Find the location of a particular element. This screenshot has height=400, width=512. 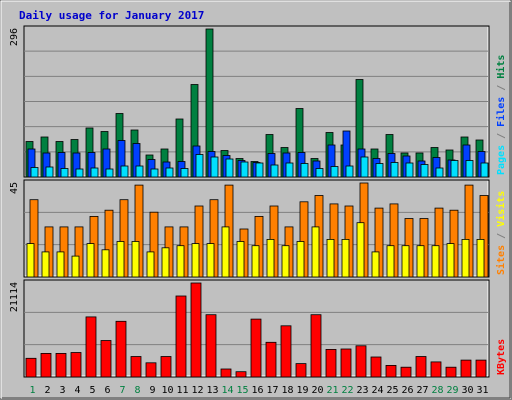

day-label-19: 19 is located at coordinates (302, 390).